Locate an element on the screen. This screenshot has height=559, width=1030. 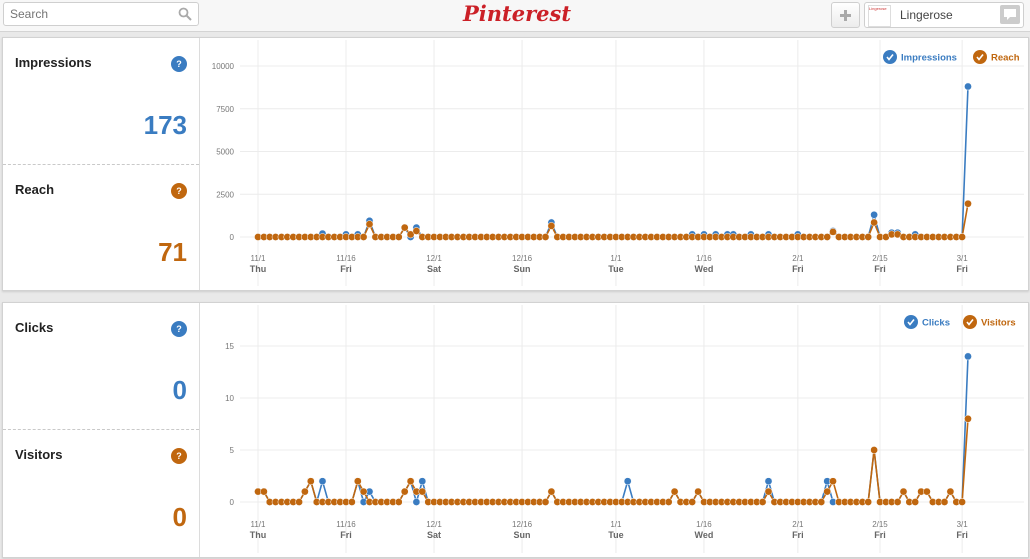
search-input is located at coordinates (90, 14).